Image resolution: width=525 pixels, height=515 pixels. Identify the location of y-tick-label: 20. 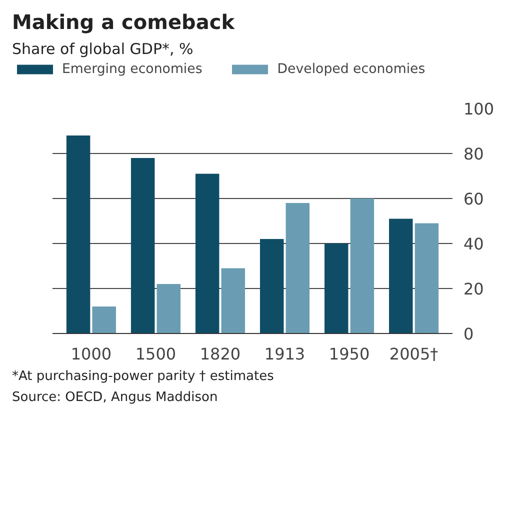
(474, 288).